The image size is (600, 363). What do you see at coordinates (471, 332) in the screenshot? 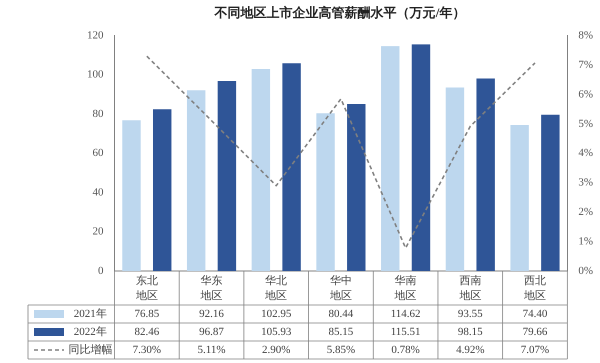
I see `data-label: 98.15` at bounding box center [471, 332].